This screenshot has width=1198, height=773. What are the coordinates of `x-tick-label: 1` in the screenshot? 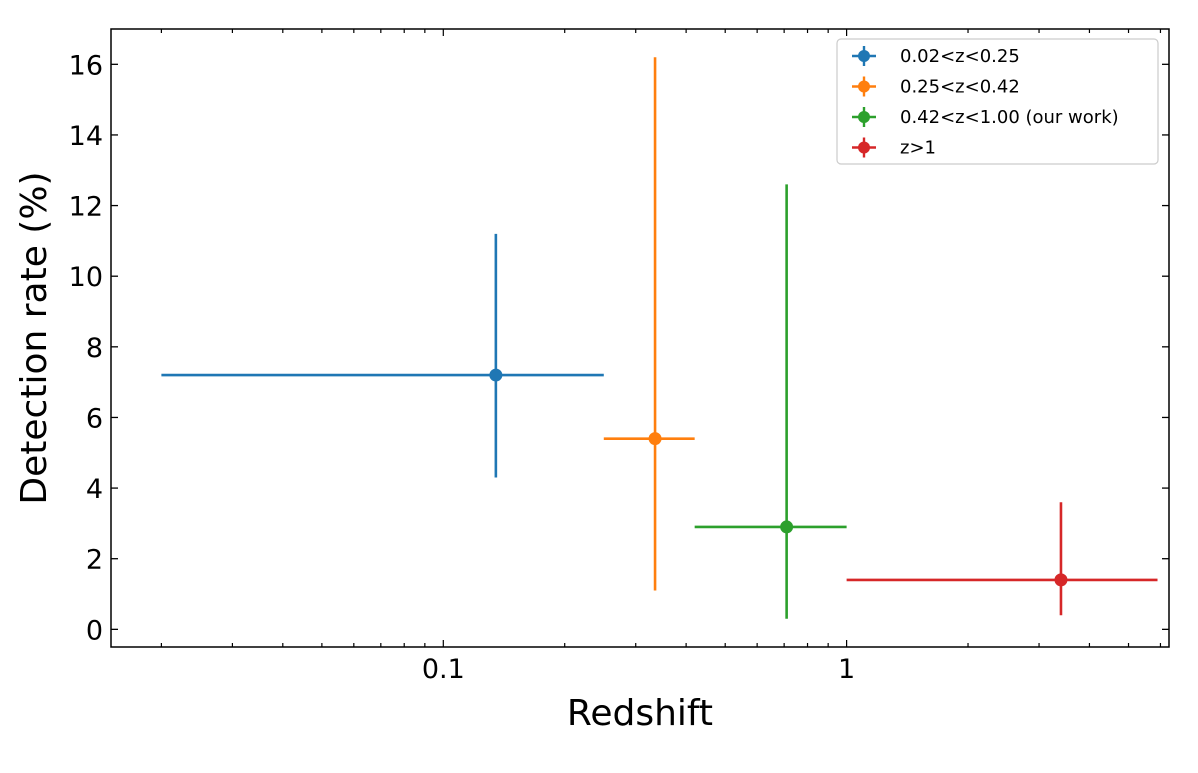 It's located at (846, 669).